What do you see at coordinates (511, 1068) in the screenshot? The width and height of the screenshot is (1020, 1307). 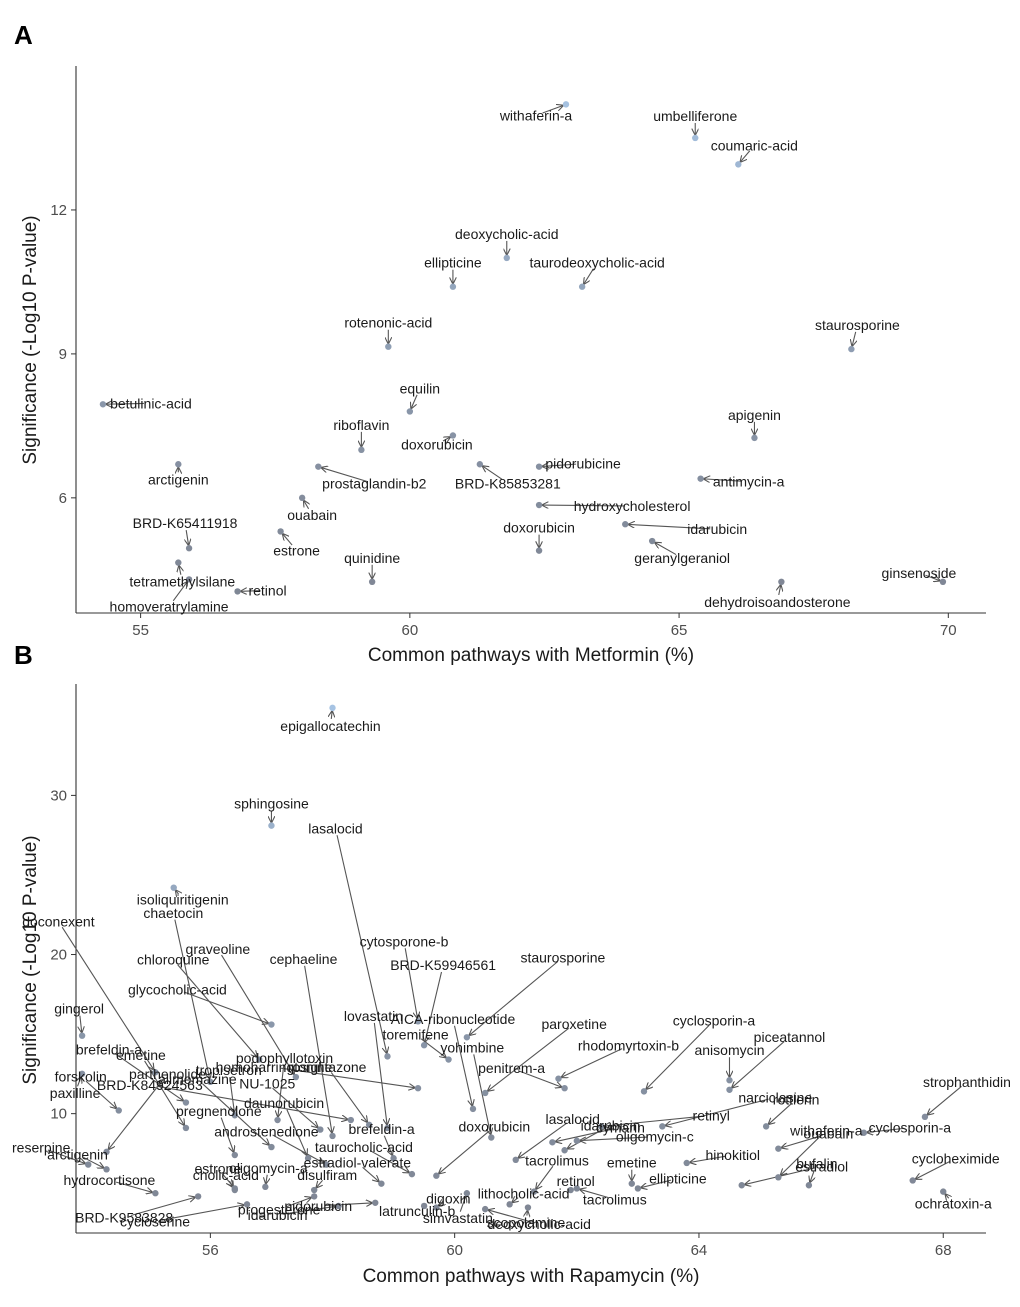 I see `point-label: penitrem-a` at bounding box center [511, 1068].